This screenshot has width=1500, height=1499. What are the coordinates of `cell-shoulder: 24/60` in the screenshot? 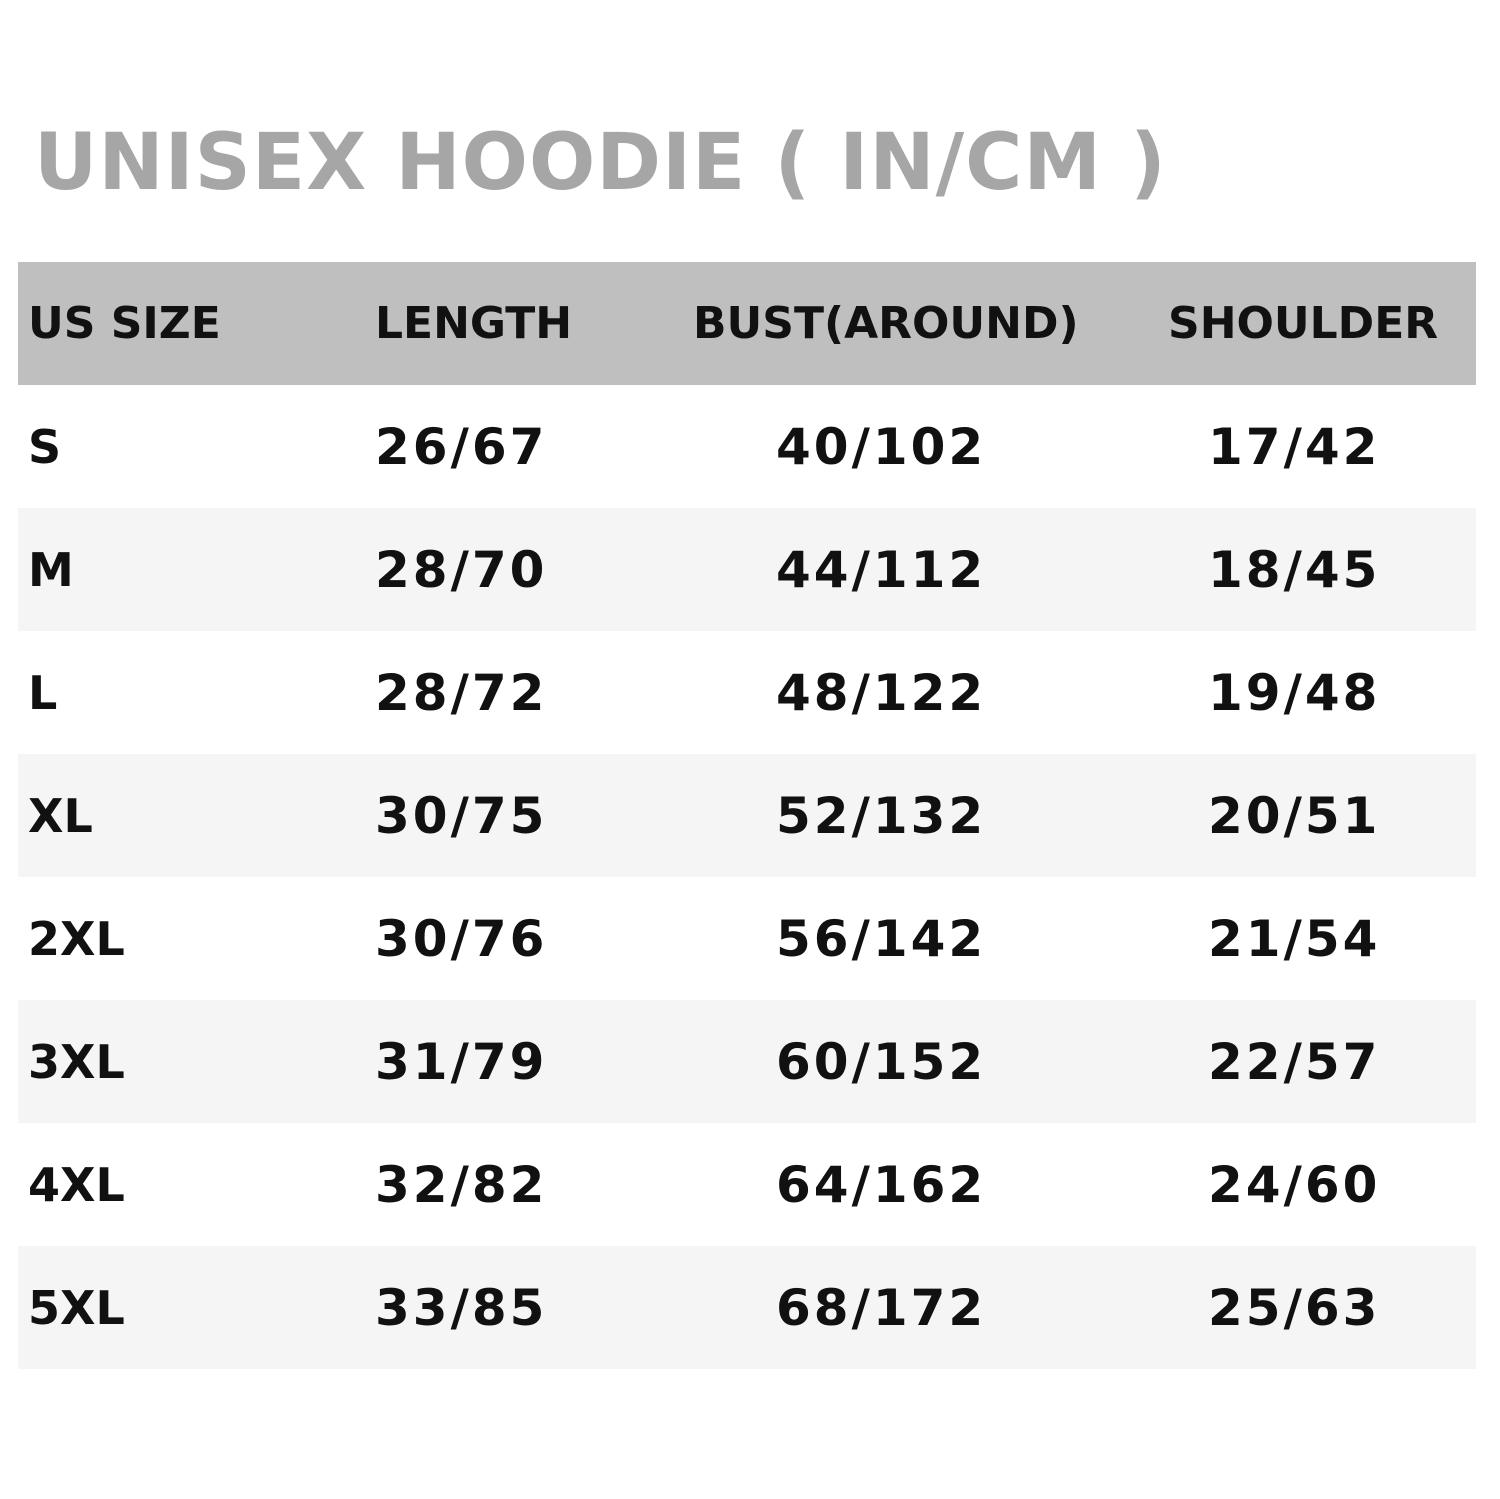 It's located at (1294, 1184).